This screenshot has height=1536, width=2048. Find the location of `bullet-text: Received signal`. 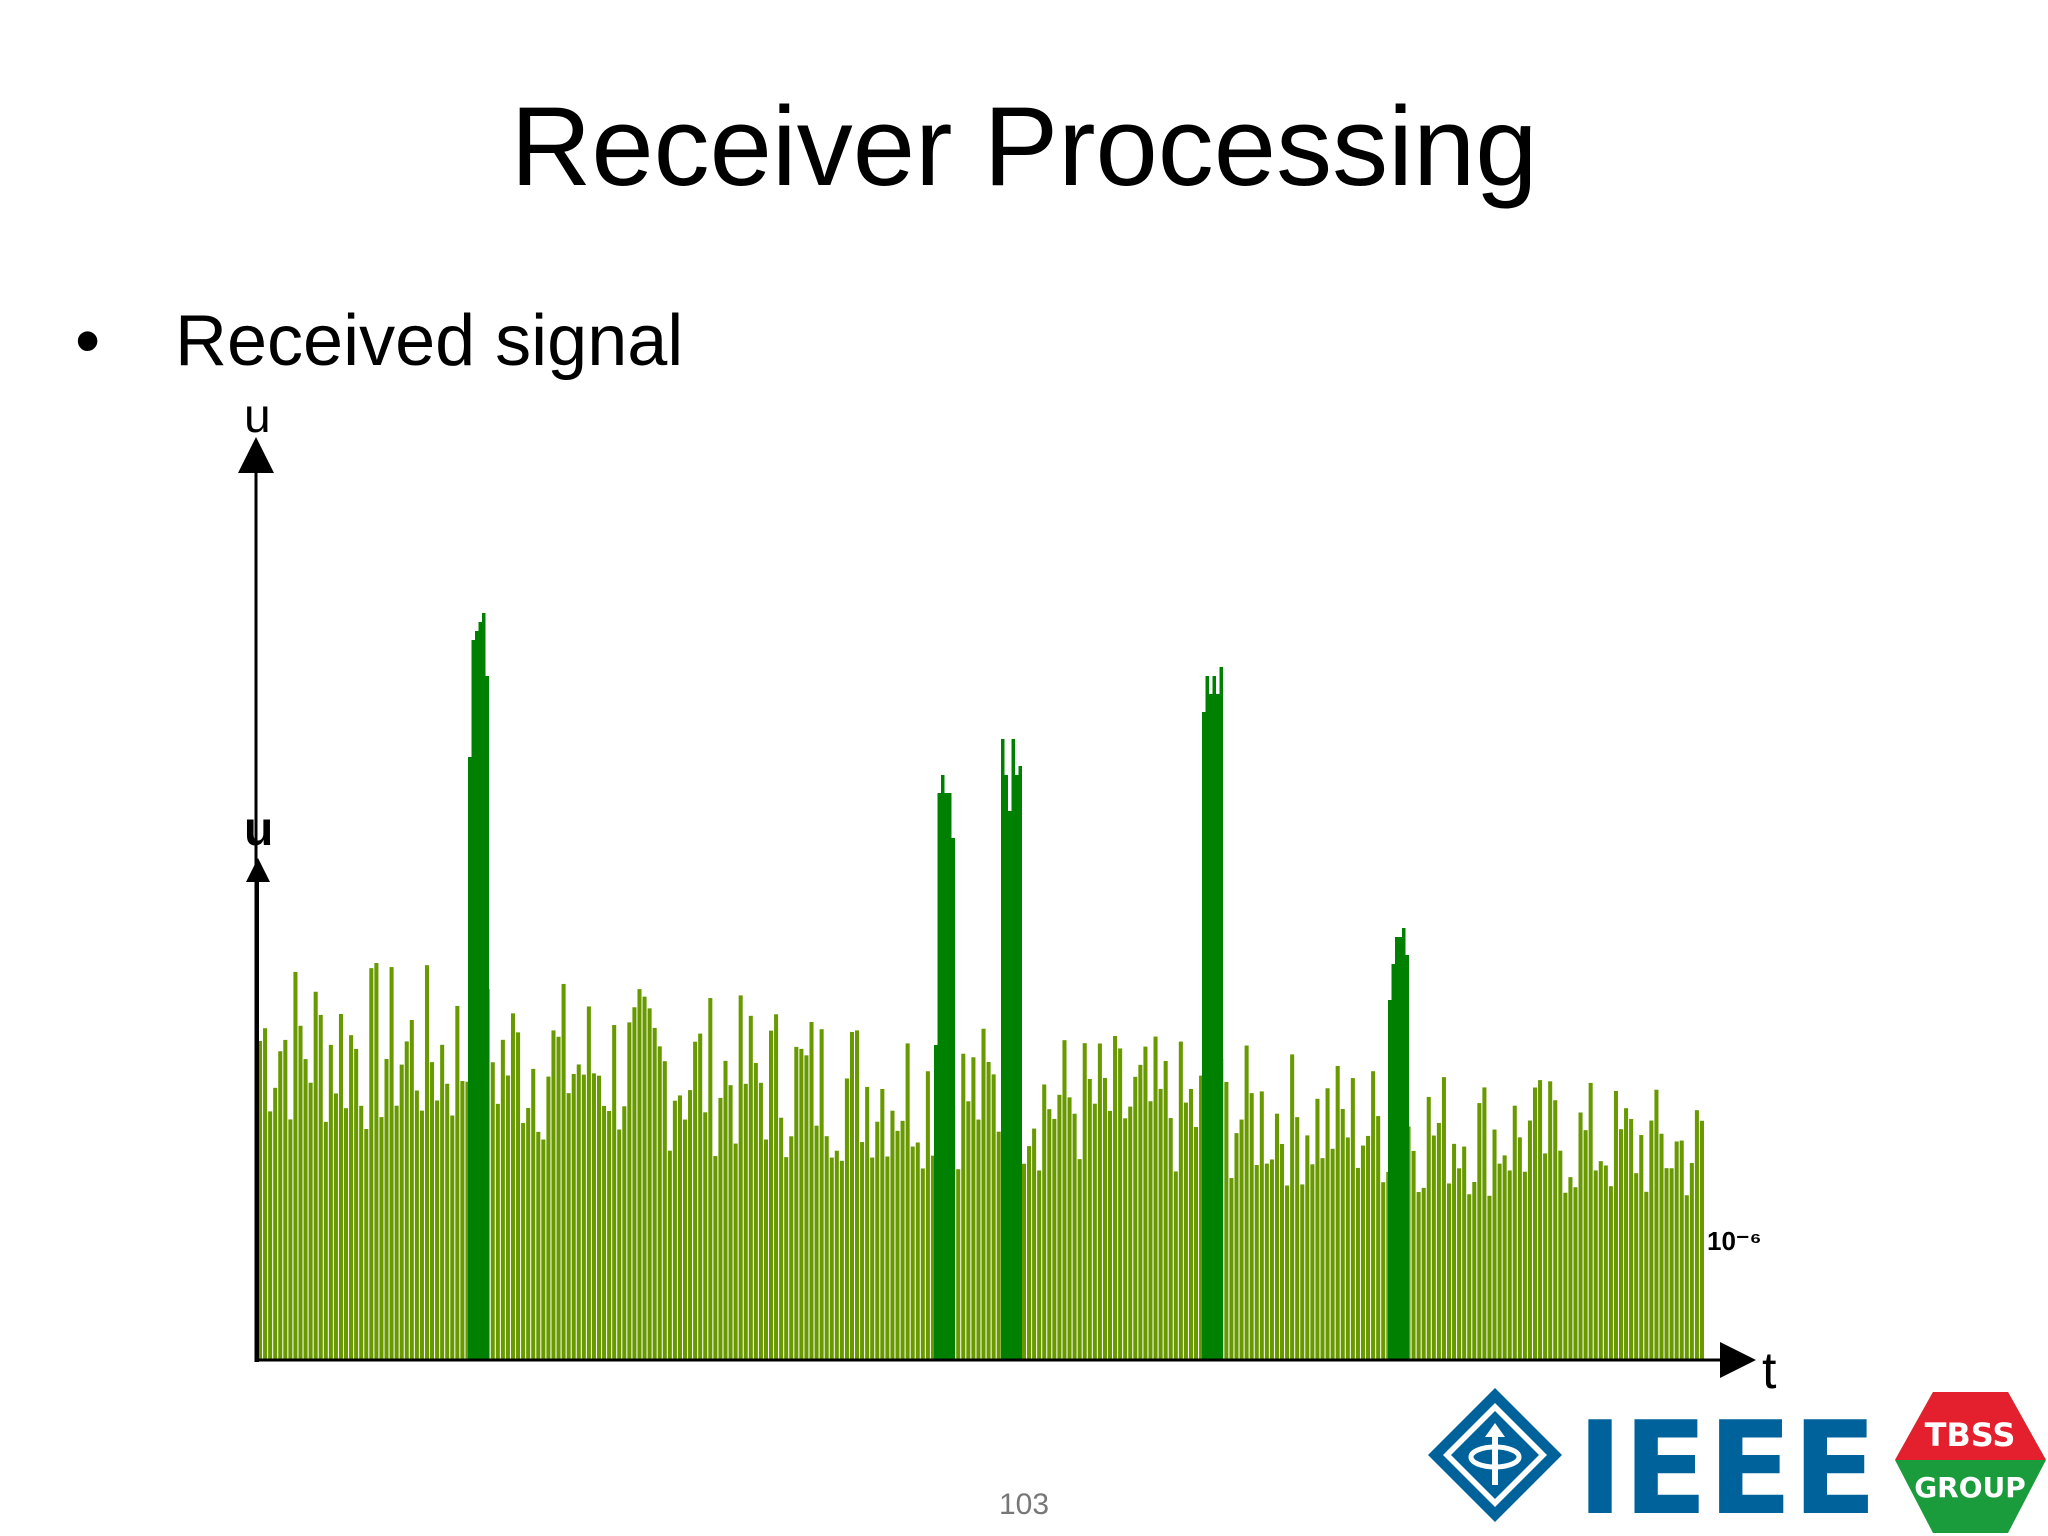

bullet-text: Received signal is located at coordinates (429, 341).